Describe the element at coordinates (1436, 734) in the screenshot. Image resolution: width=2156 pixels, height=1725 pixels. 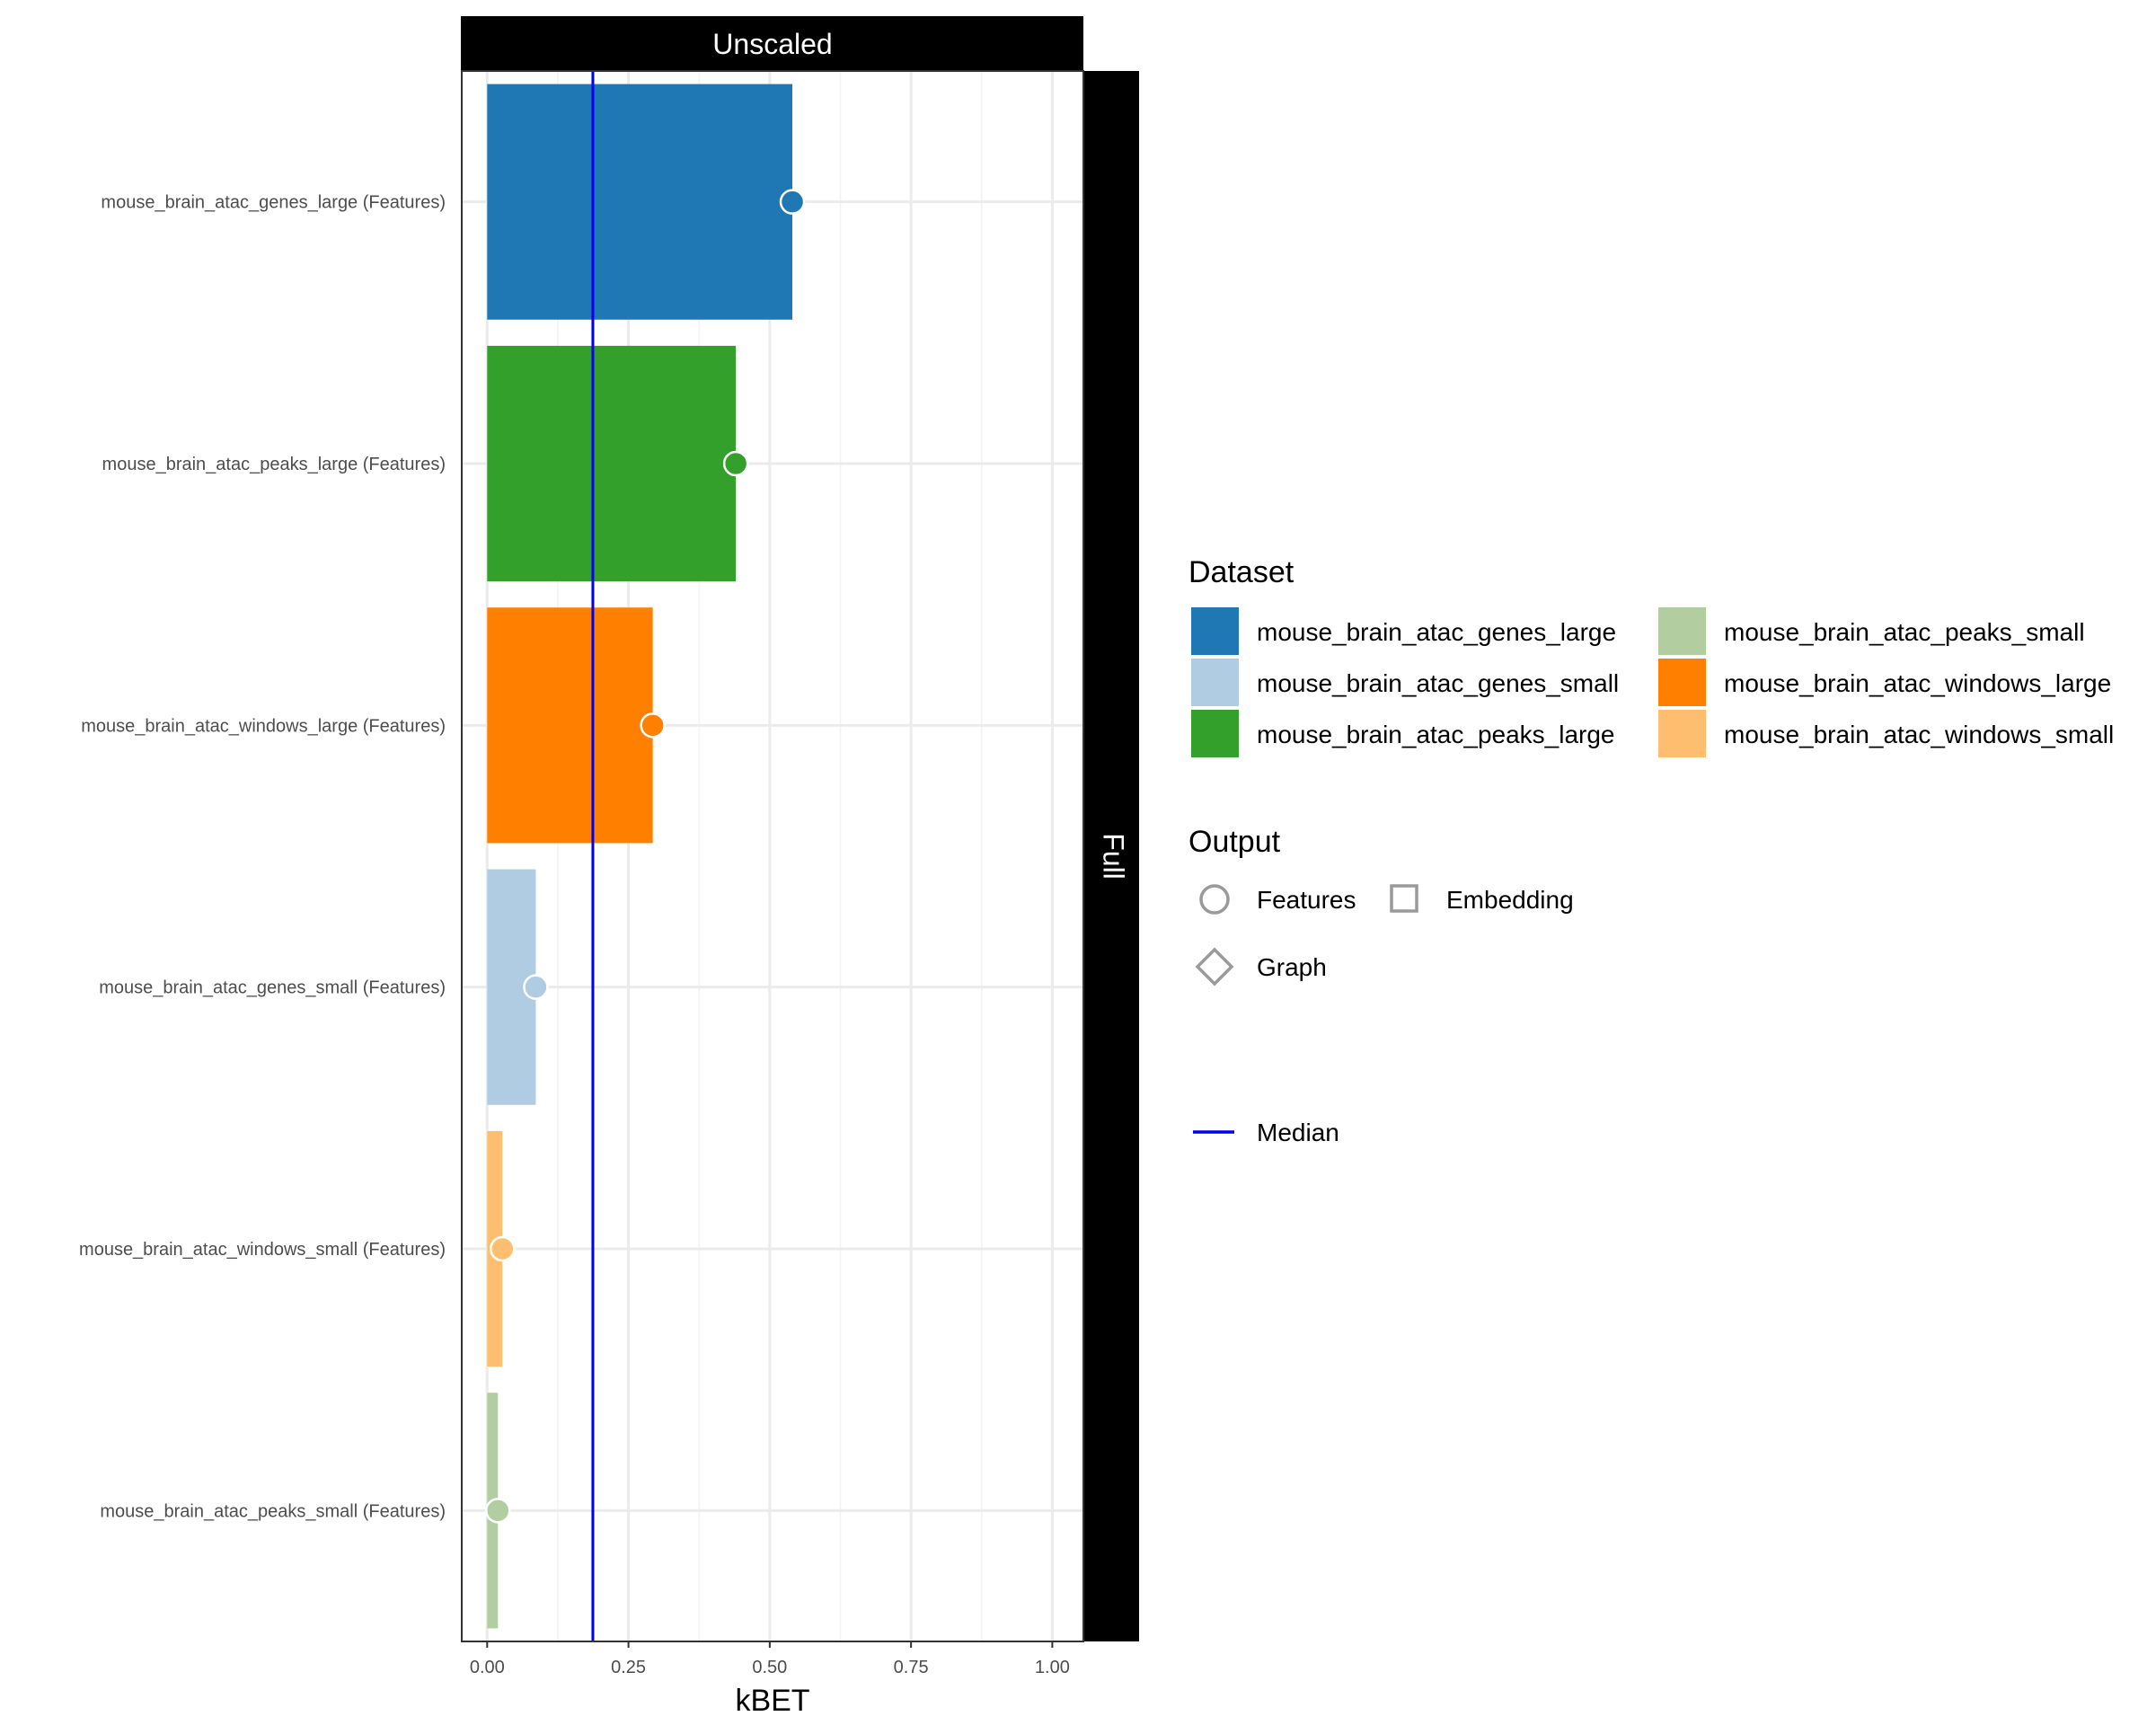
I see `legend-label-mouse_brain_atac_peaks_large: mouse_brain_atac_peaks_large` at that location.